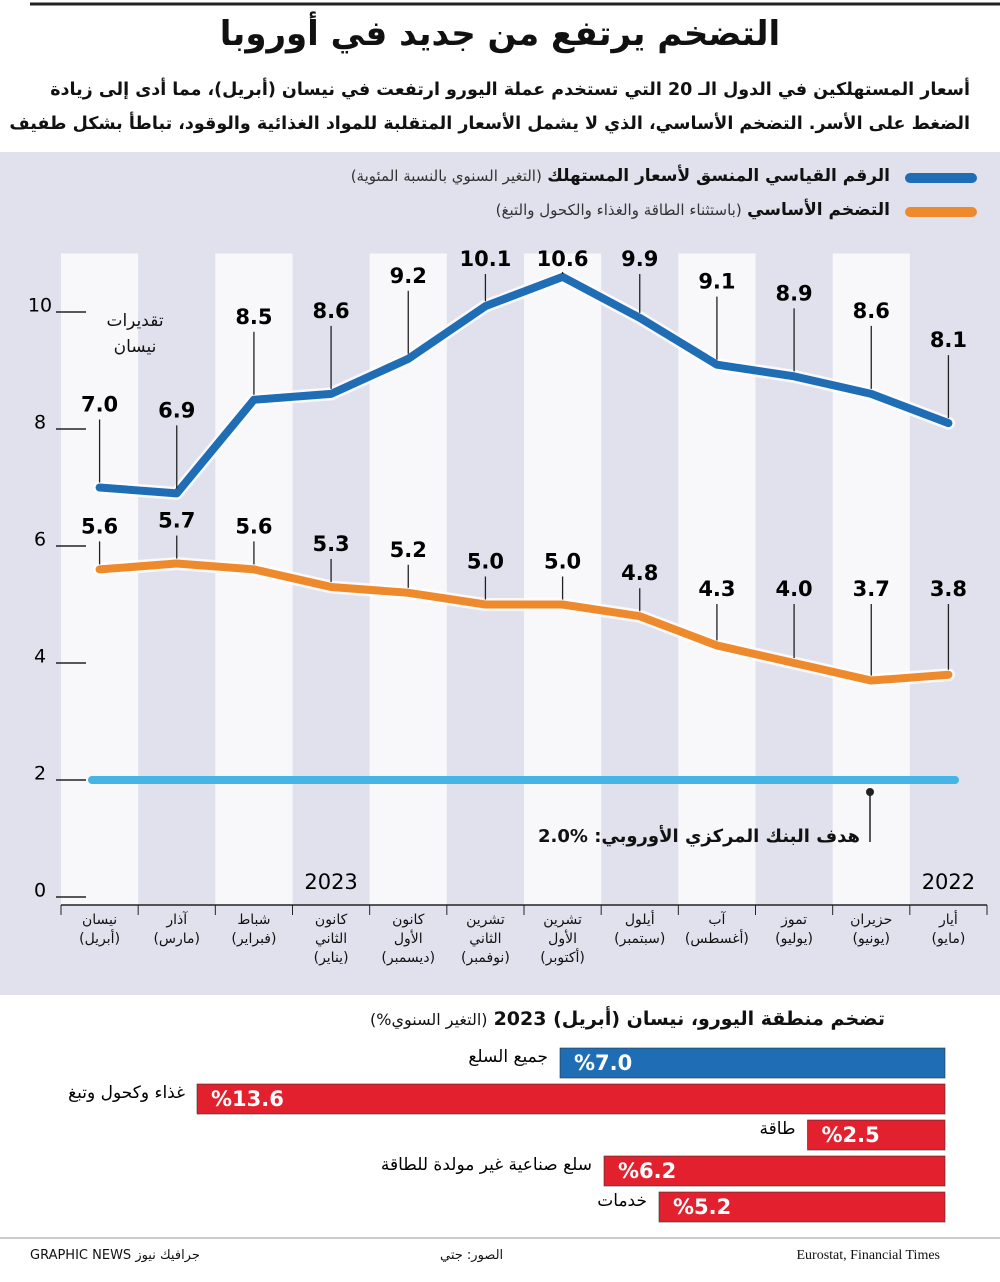 Image resolution: width=1000 pixels, height=1282 pixels. I want to click on bar-category-label: سلع صناعية غير مولدة للطاقة, so click(486, 1165).